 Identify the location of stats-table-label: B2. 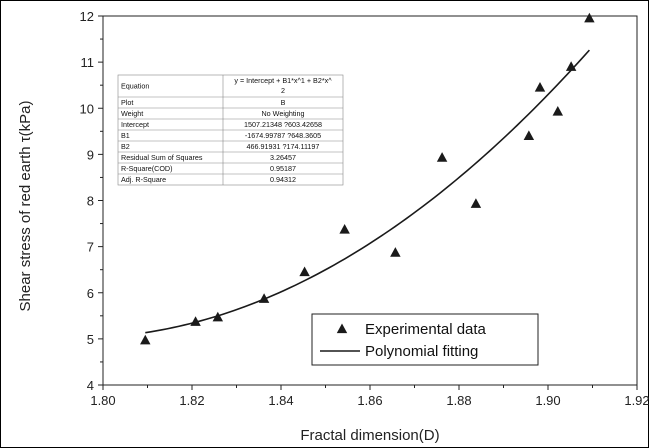
(125, 146).